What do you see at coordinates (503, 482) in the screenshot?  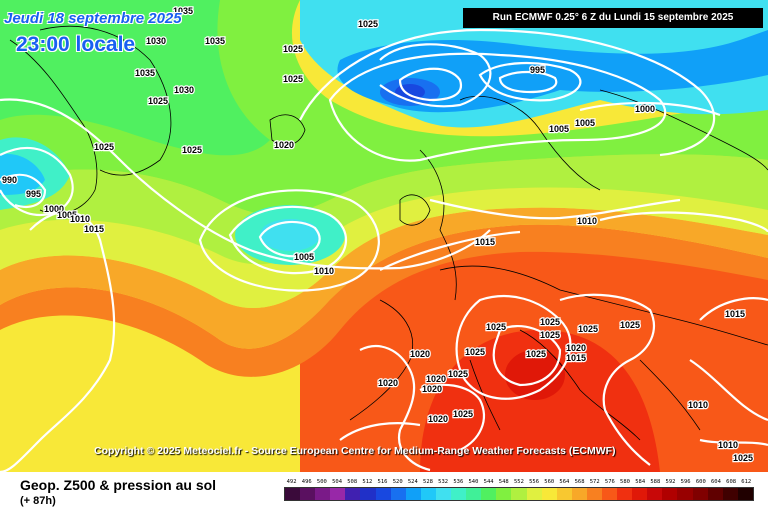 I see `legend-label: 548` at bounding box center [503, 482].